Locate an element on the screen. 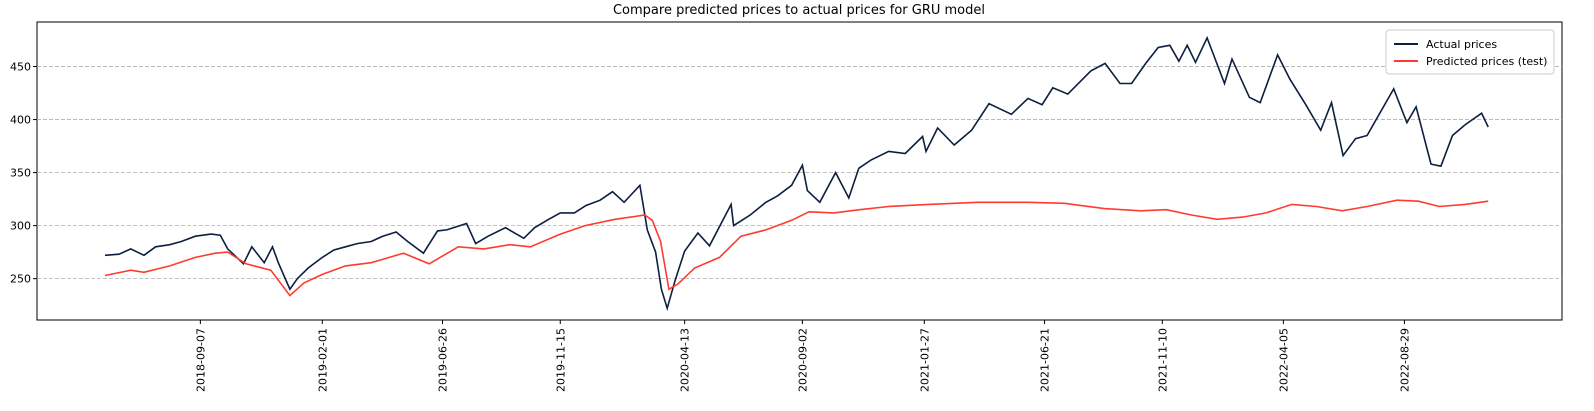 This screenshot has height=411, width=1594. y-tick-label: 300 is located at coordinates (20, 226).